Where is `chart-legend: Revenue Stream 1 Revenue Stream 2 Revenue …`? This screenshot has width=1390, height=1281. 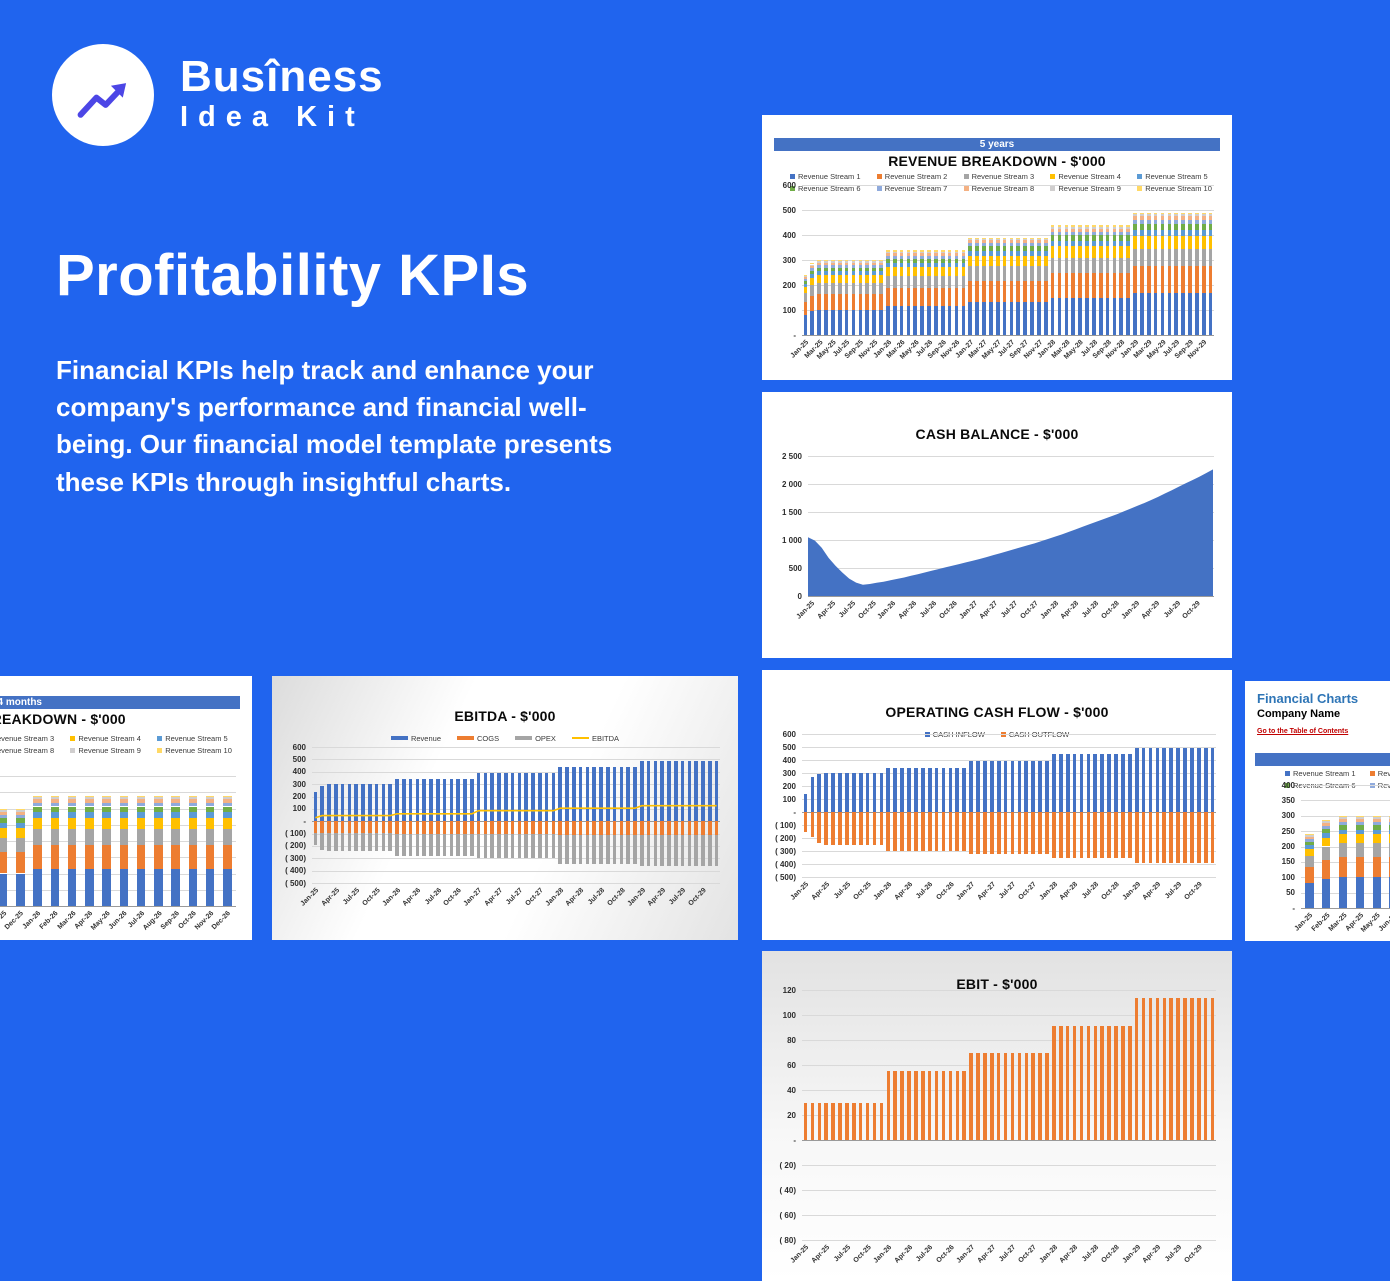 chart-legend: Revenue Stream 1 Revenue Stream 2 Revenue … is located at coordinates (1007, 182).